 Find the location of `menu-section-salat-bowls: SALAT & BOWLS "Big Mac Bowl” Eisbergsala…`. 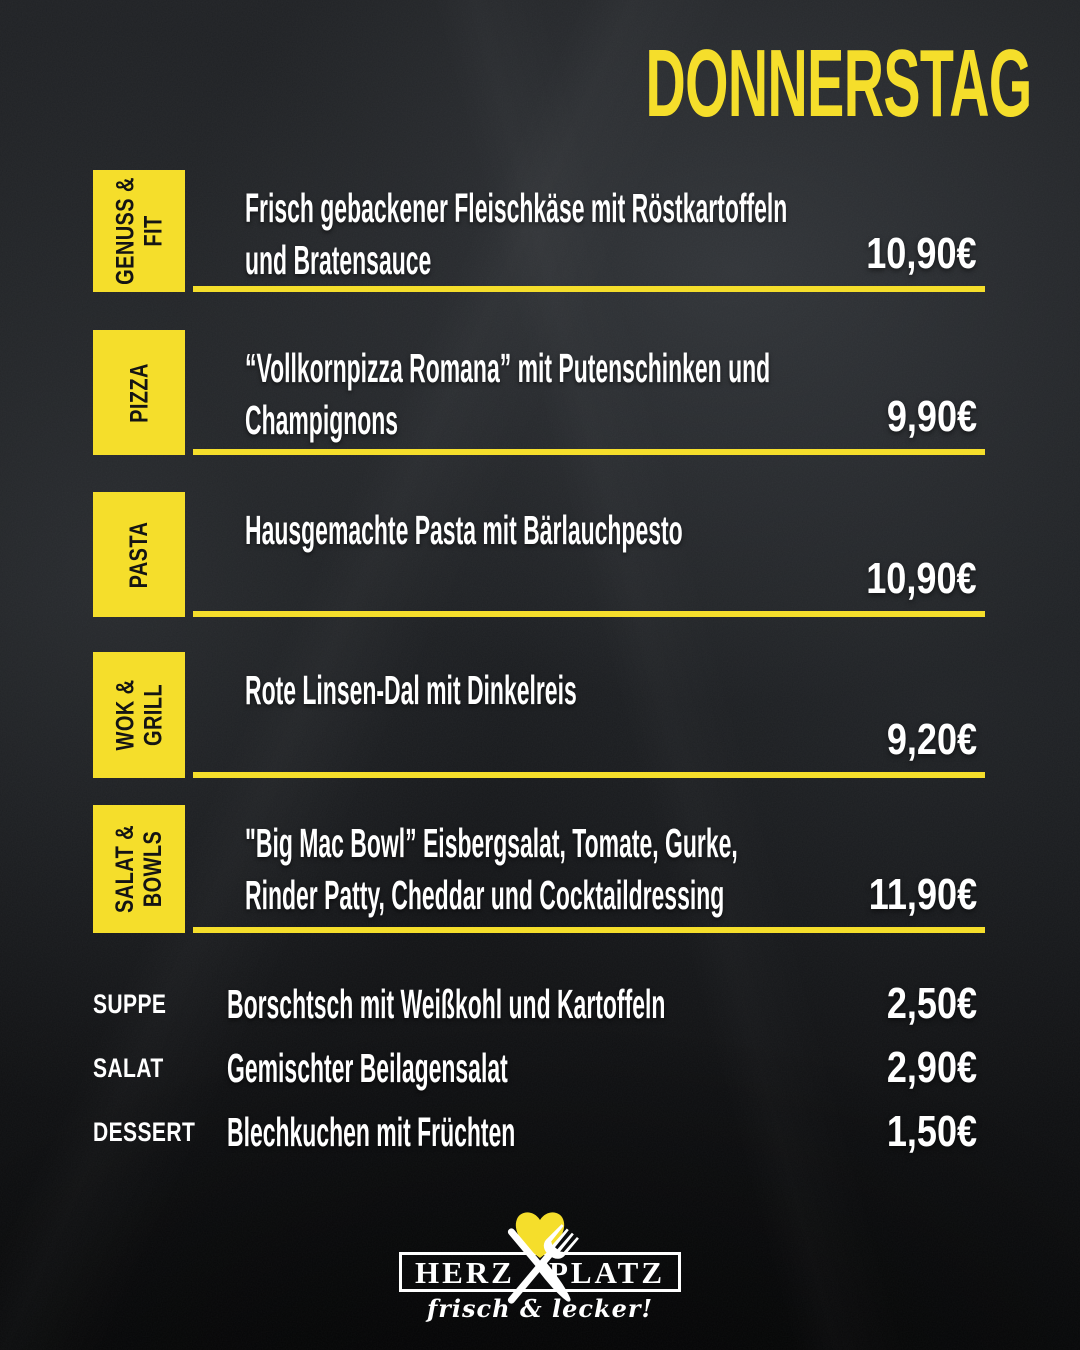

menu-section-salat-bowls: SALAT & BOWLS "Big Mac Bowl” Eisbergsala… is located at coordinates (539, 869).